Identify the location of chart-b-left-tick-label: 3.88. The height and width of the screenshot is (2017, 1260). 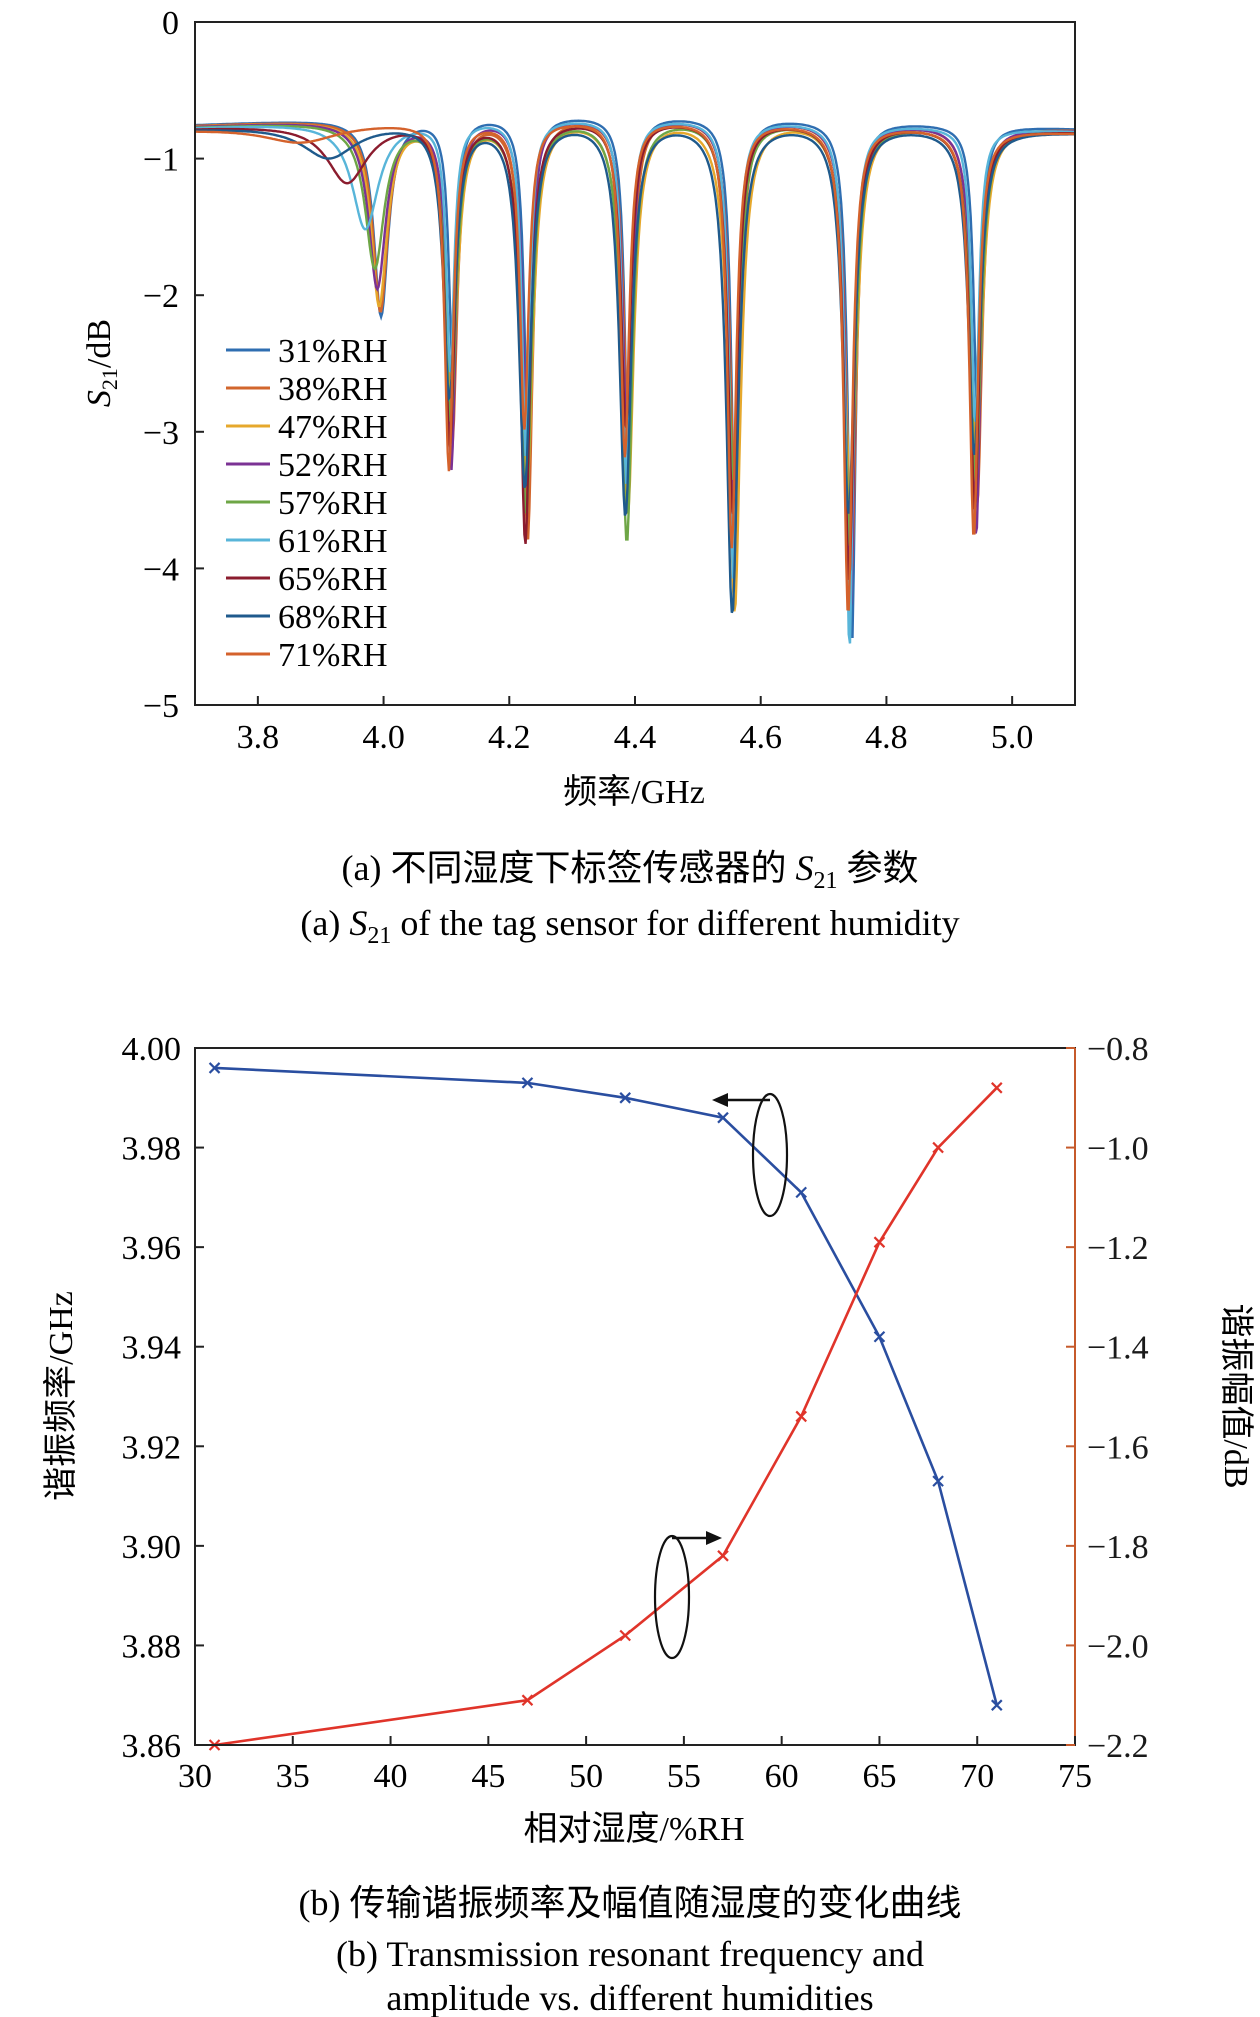
(152, 1646).